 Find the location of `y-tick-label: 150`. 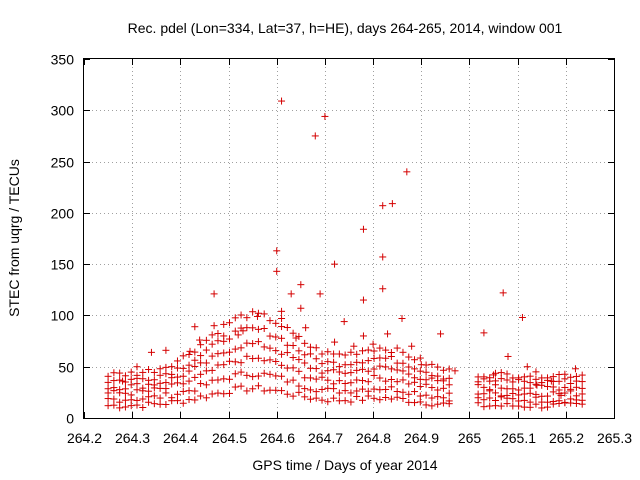

y-tick-label: 150 is located at coordinates (63, 265).